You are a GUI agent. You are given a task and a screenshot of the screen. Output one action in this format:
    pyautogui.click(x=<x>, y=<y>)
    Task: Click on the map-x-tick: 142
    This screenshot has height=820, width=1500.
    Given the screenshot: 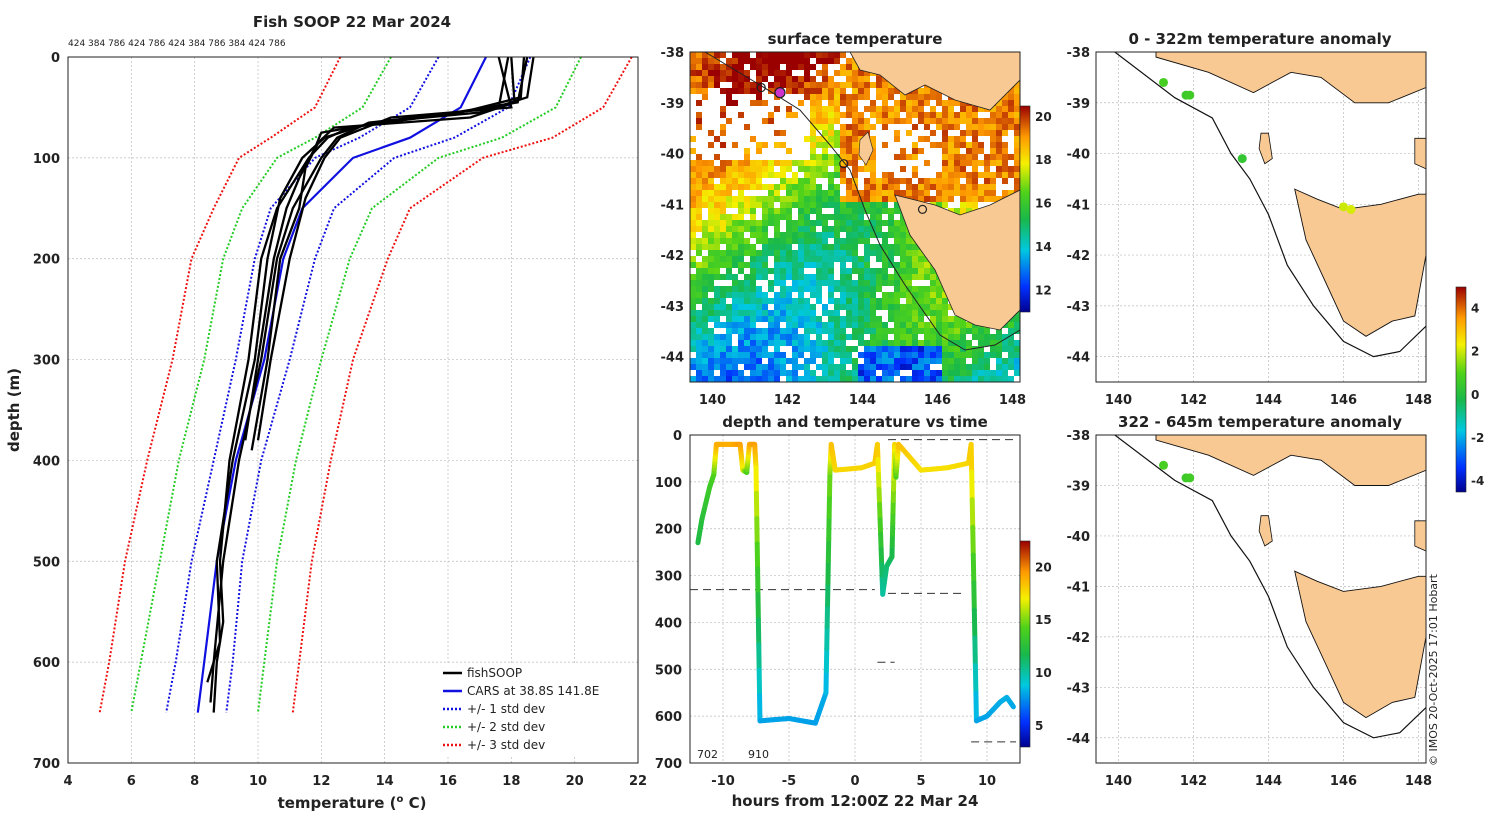 What is the action you would take?
    pyautogui.click(x=1193, y=400)
    